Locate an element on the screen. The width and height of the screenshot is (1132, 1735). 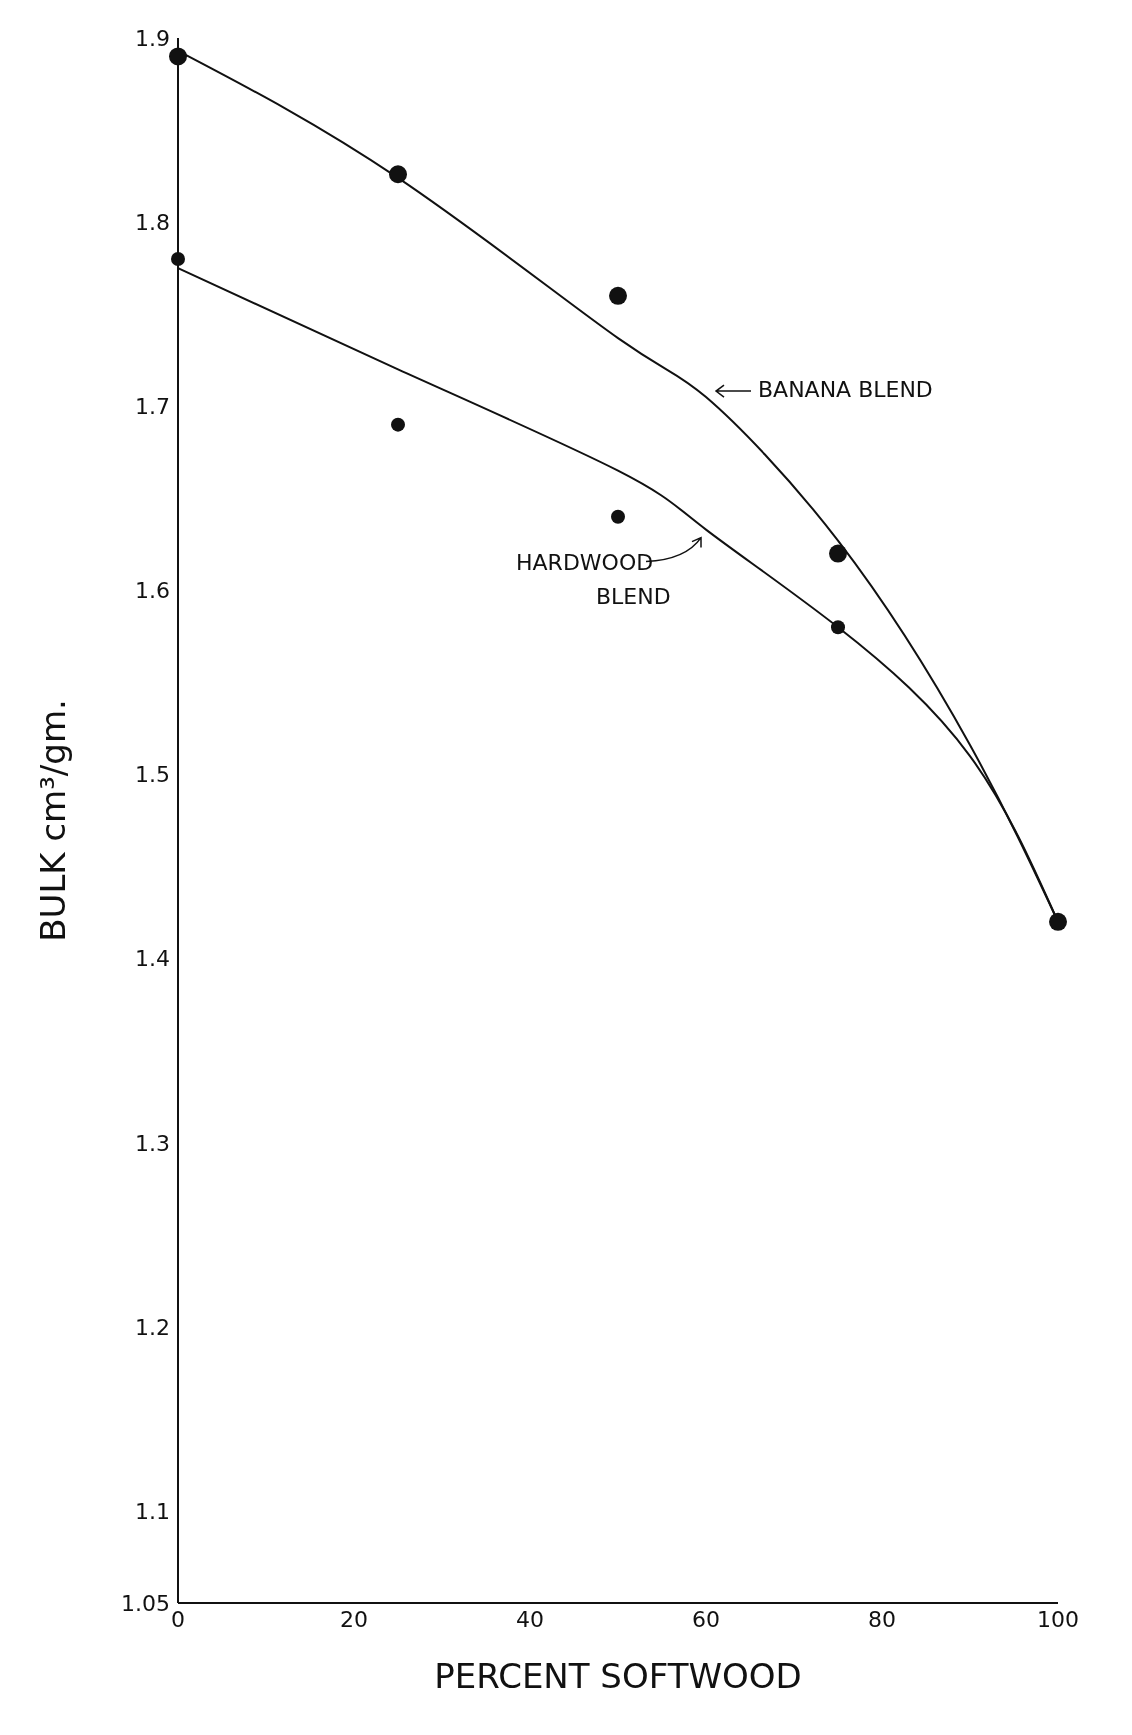
x-tick-label: 80 is located at coordinates (882, 1619).